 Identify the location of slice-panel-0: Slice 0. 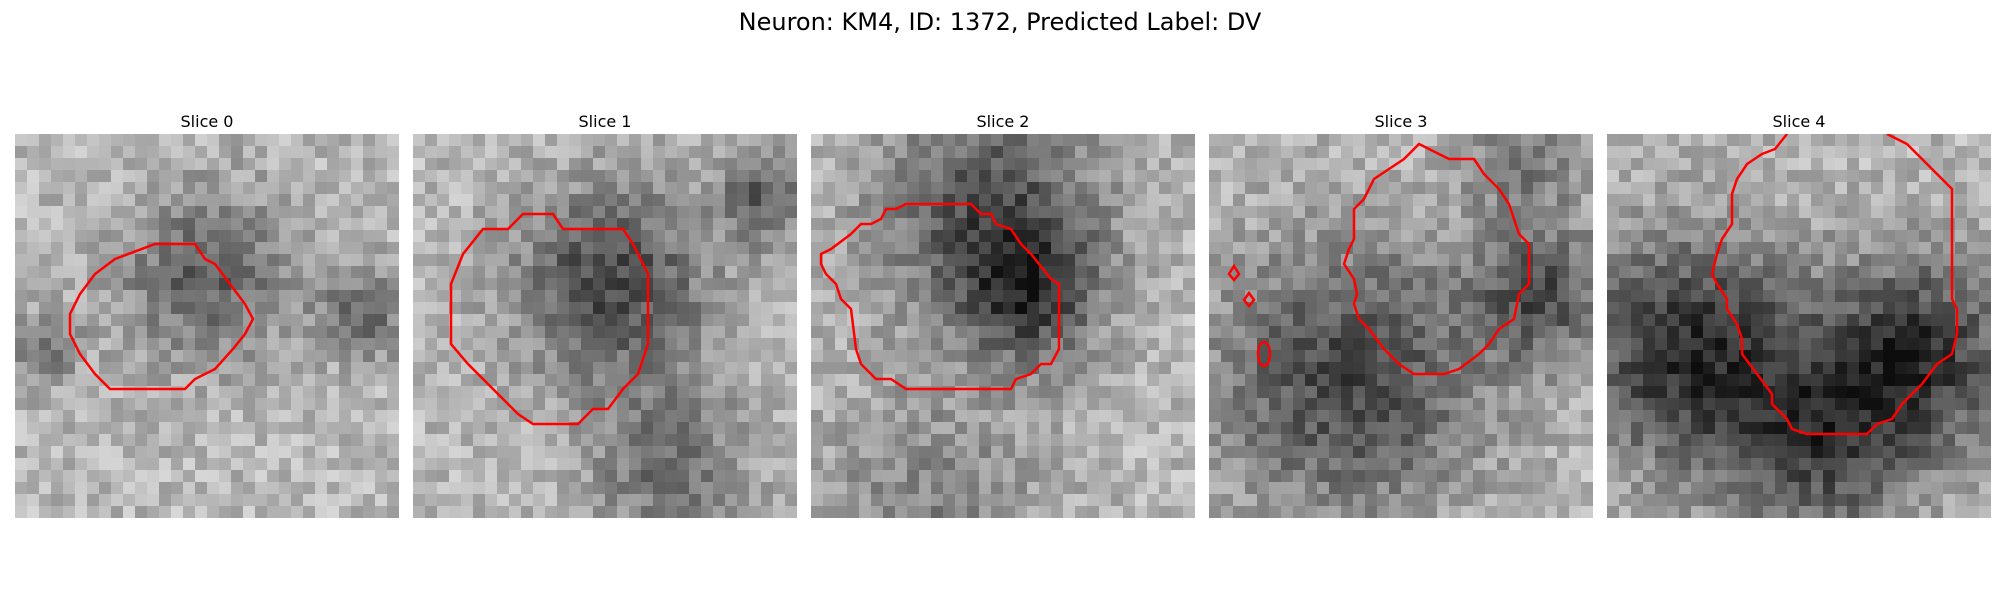
(207, 314).